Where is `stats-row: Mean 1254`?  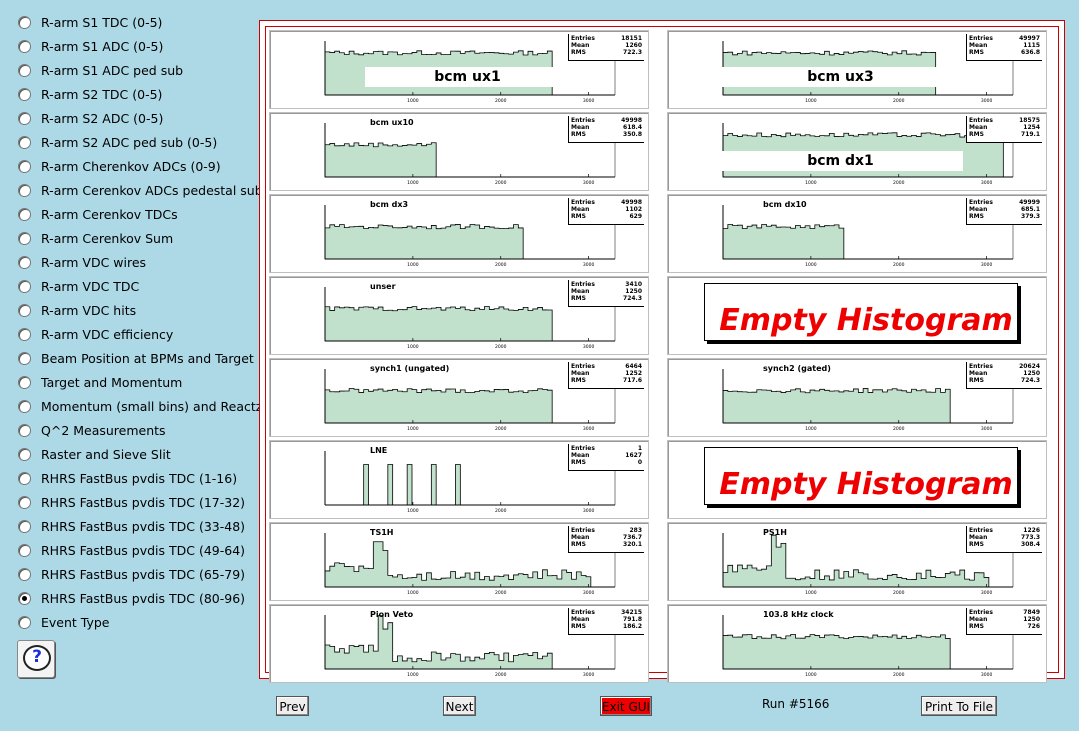
stats-row: Mean 1254 is located at coordinates (1004, 127).